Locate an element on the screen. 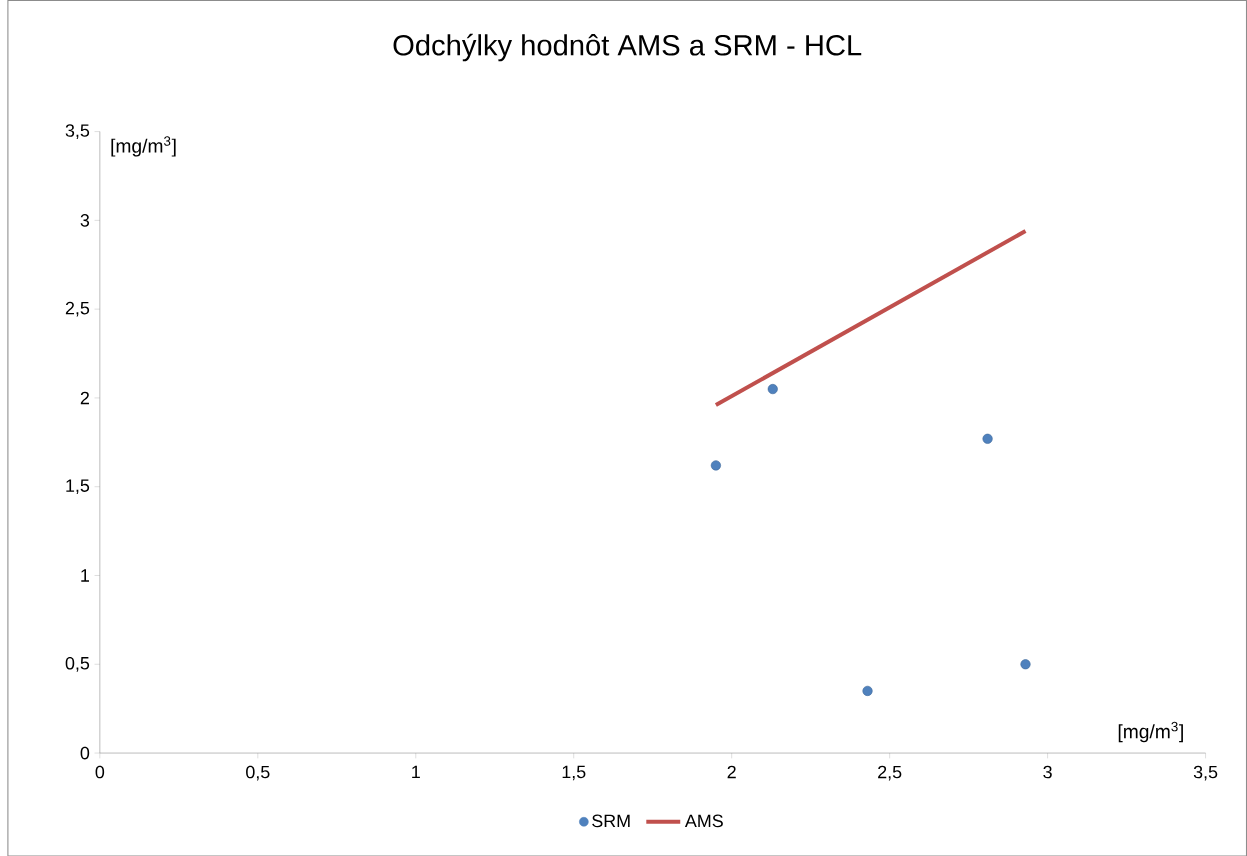 Image resolution: width=1247 pixels, height=856 pixels. y-tick-label: 2 is located at coordinates (84, 397).